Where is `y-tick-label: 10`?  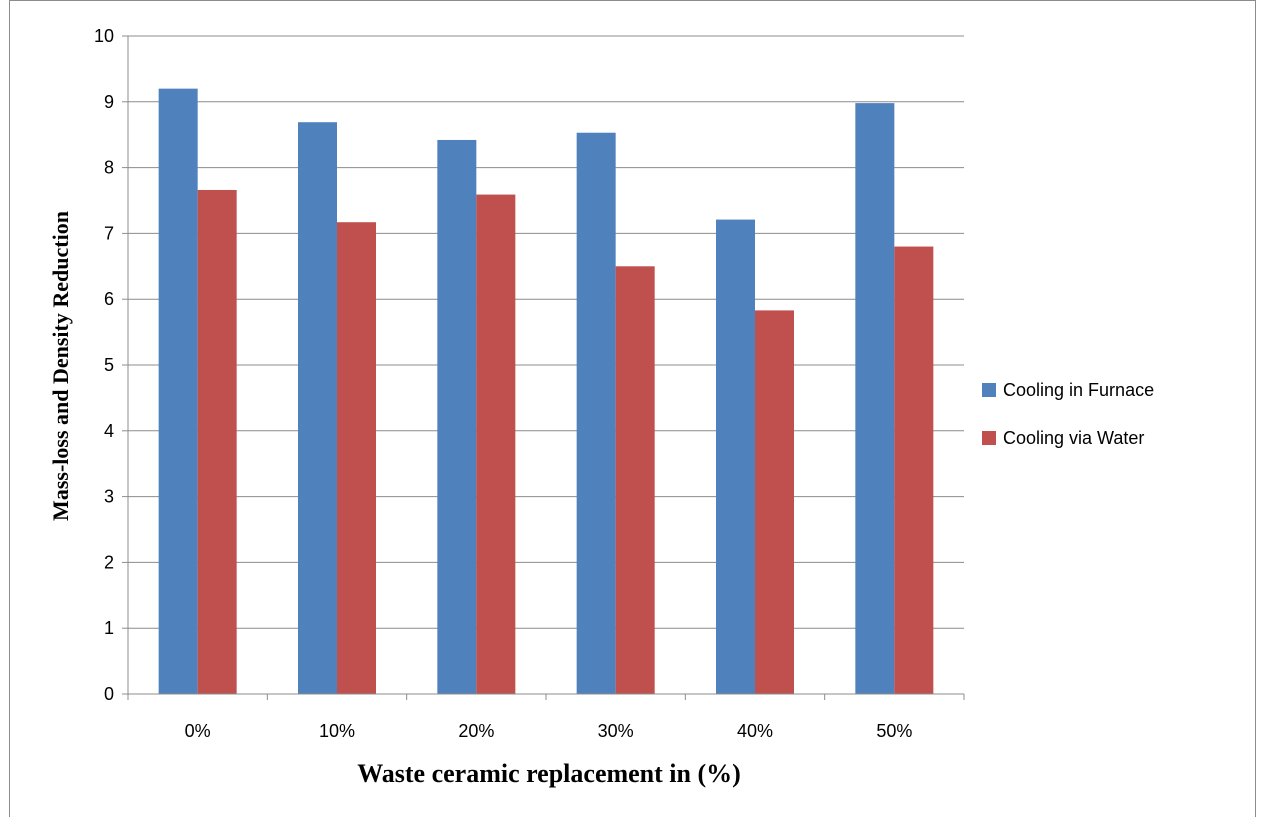 y-tick-label: 10 is located at coordinates (104, 36).